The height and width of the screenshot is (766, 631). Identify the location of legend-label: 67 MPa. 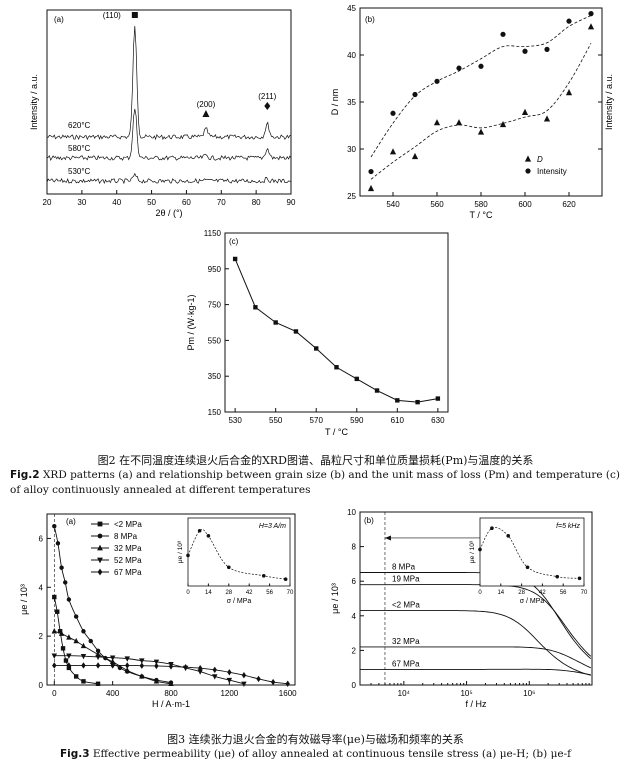
(128, 572).